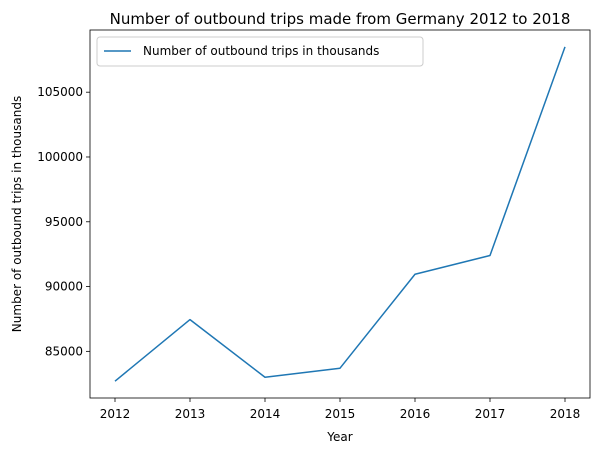 The width and height of the screenshot is (605, 455). I want to click on y-tick-label: 95000, so click(64, 222).